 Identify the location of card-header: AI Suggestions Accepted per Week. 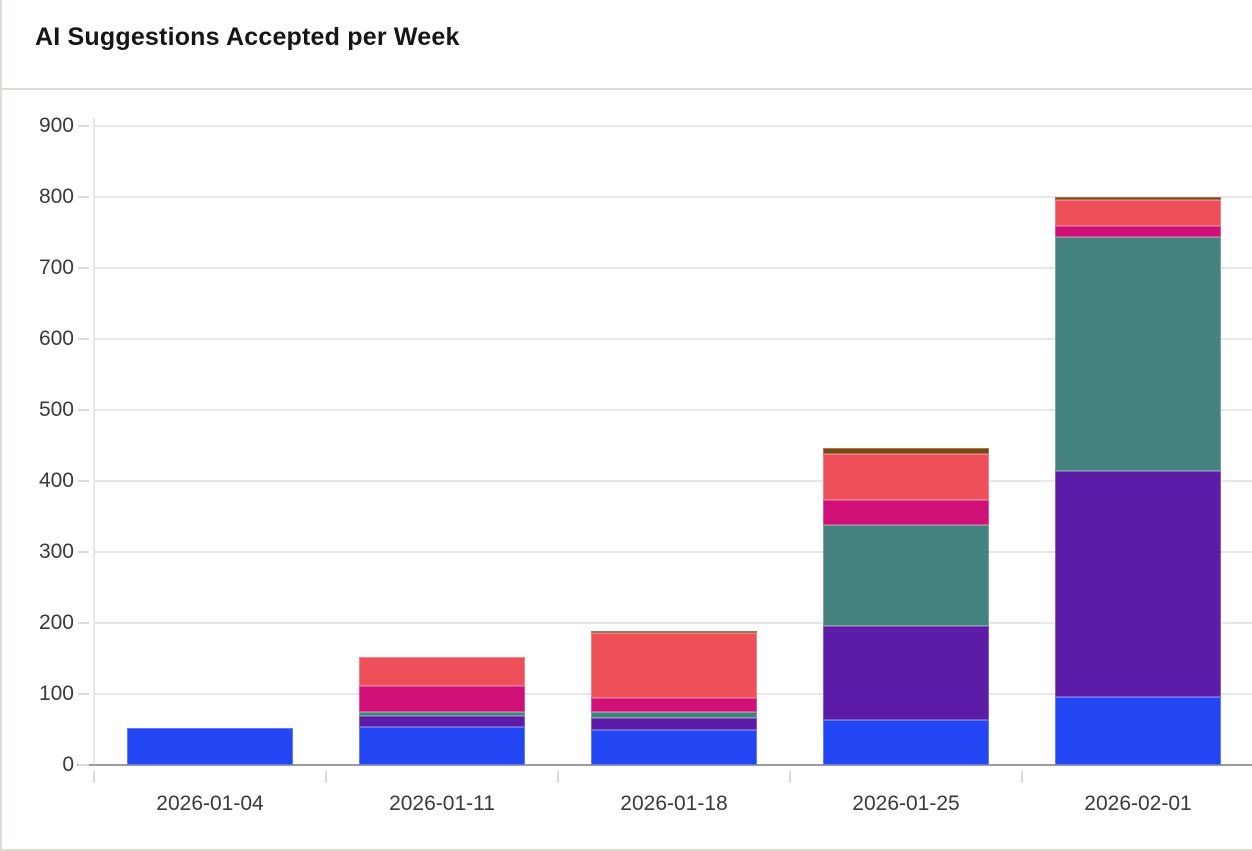
(627, 45).